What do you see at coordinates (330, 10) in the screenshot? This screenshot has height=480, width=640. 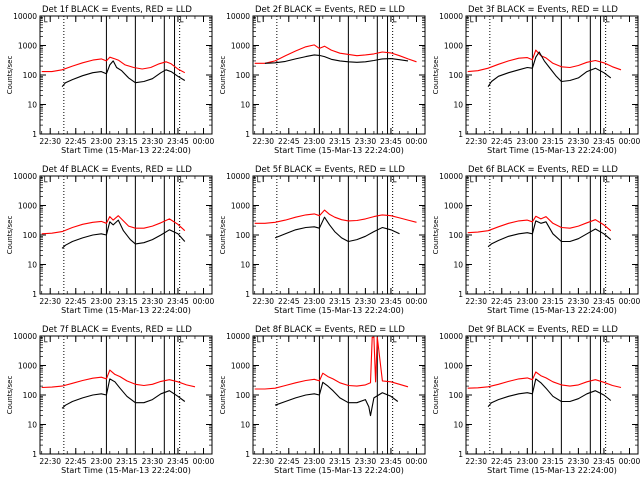 I see `panel-title: Det 2f BLACK = Events, RED = LLD` at bounding box center [330, 10].